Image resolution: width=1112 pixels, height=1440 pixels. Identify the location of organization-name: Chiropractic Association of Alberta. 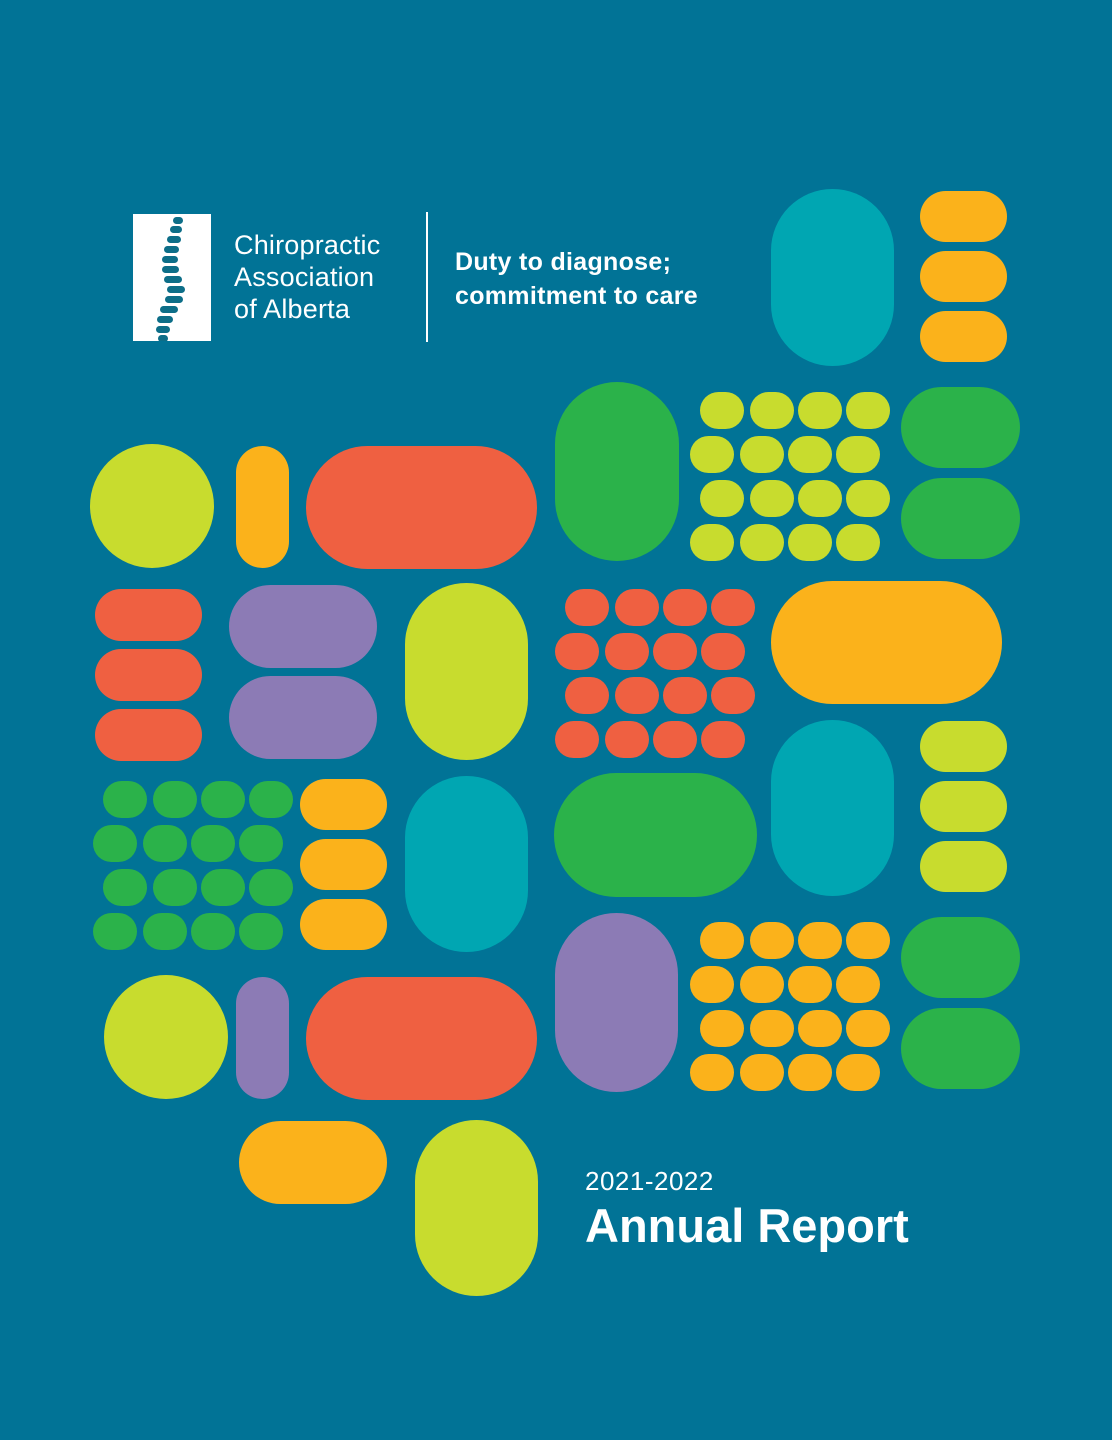
(307, 277).